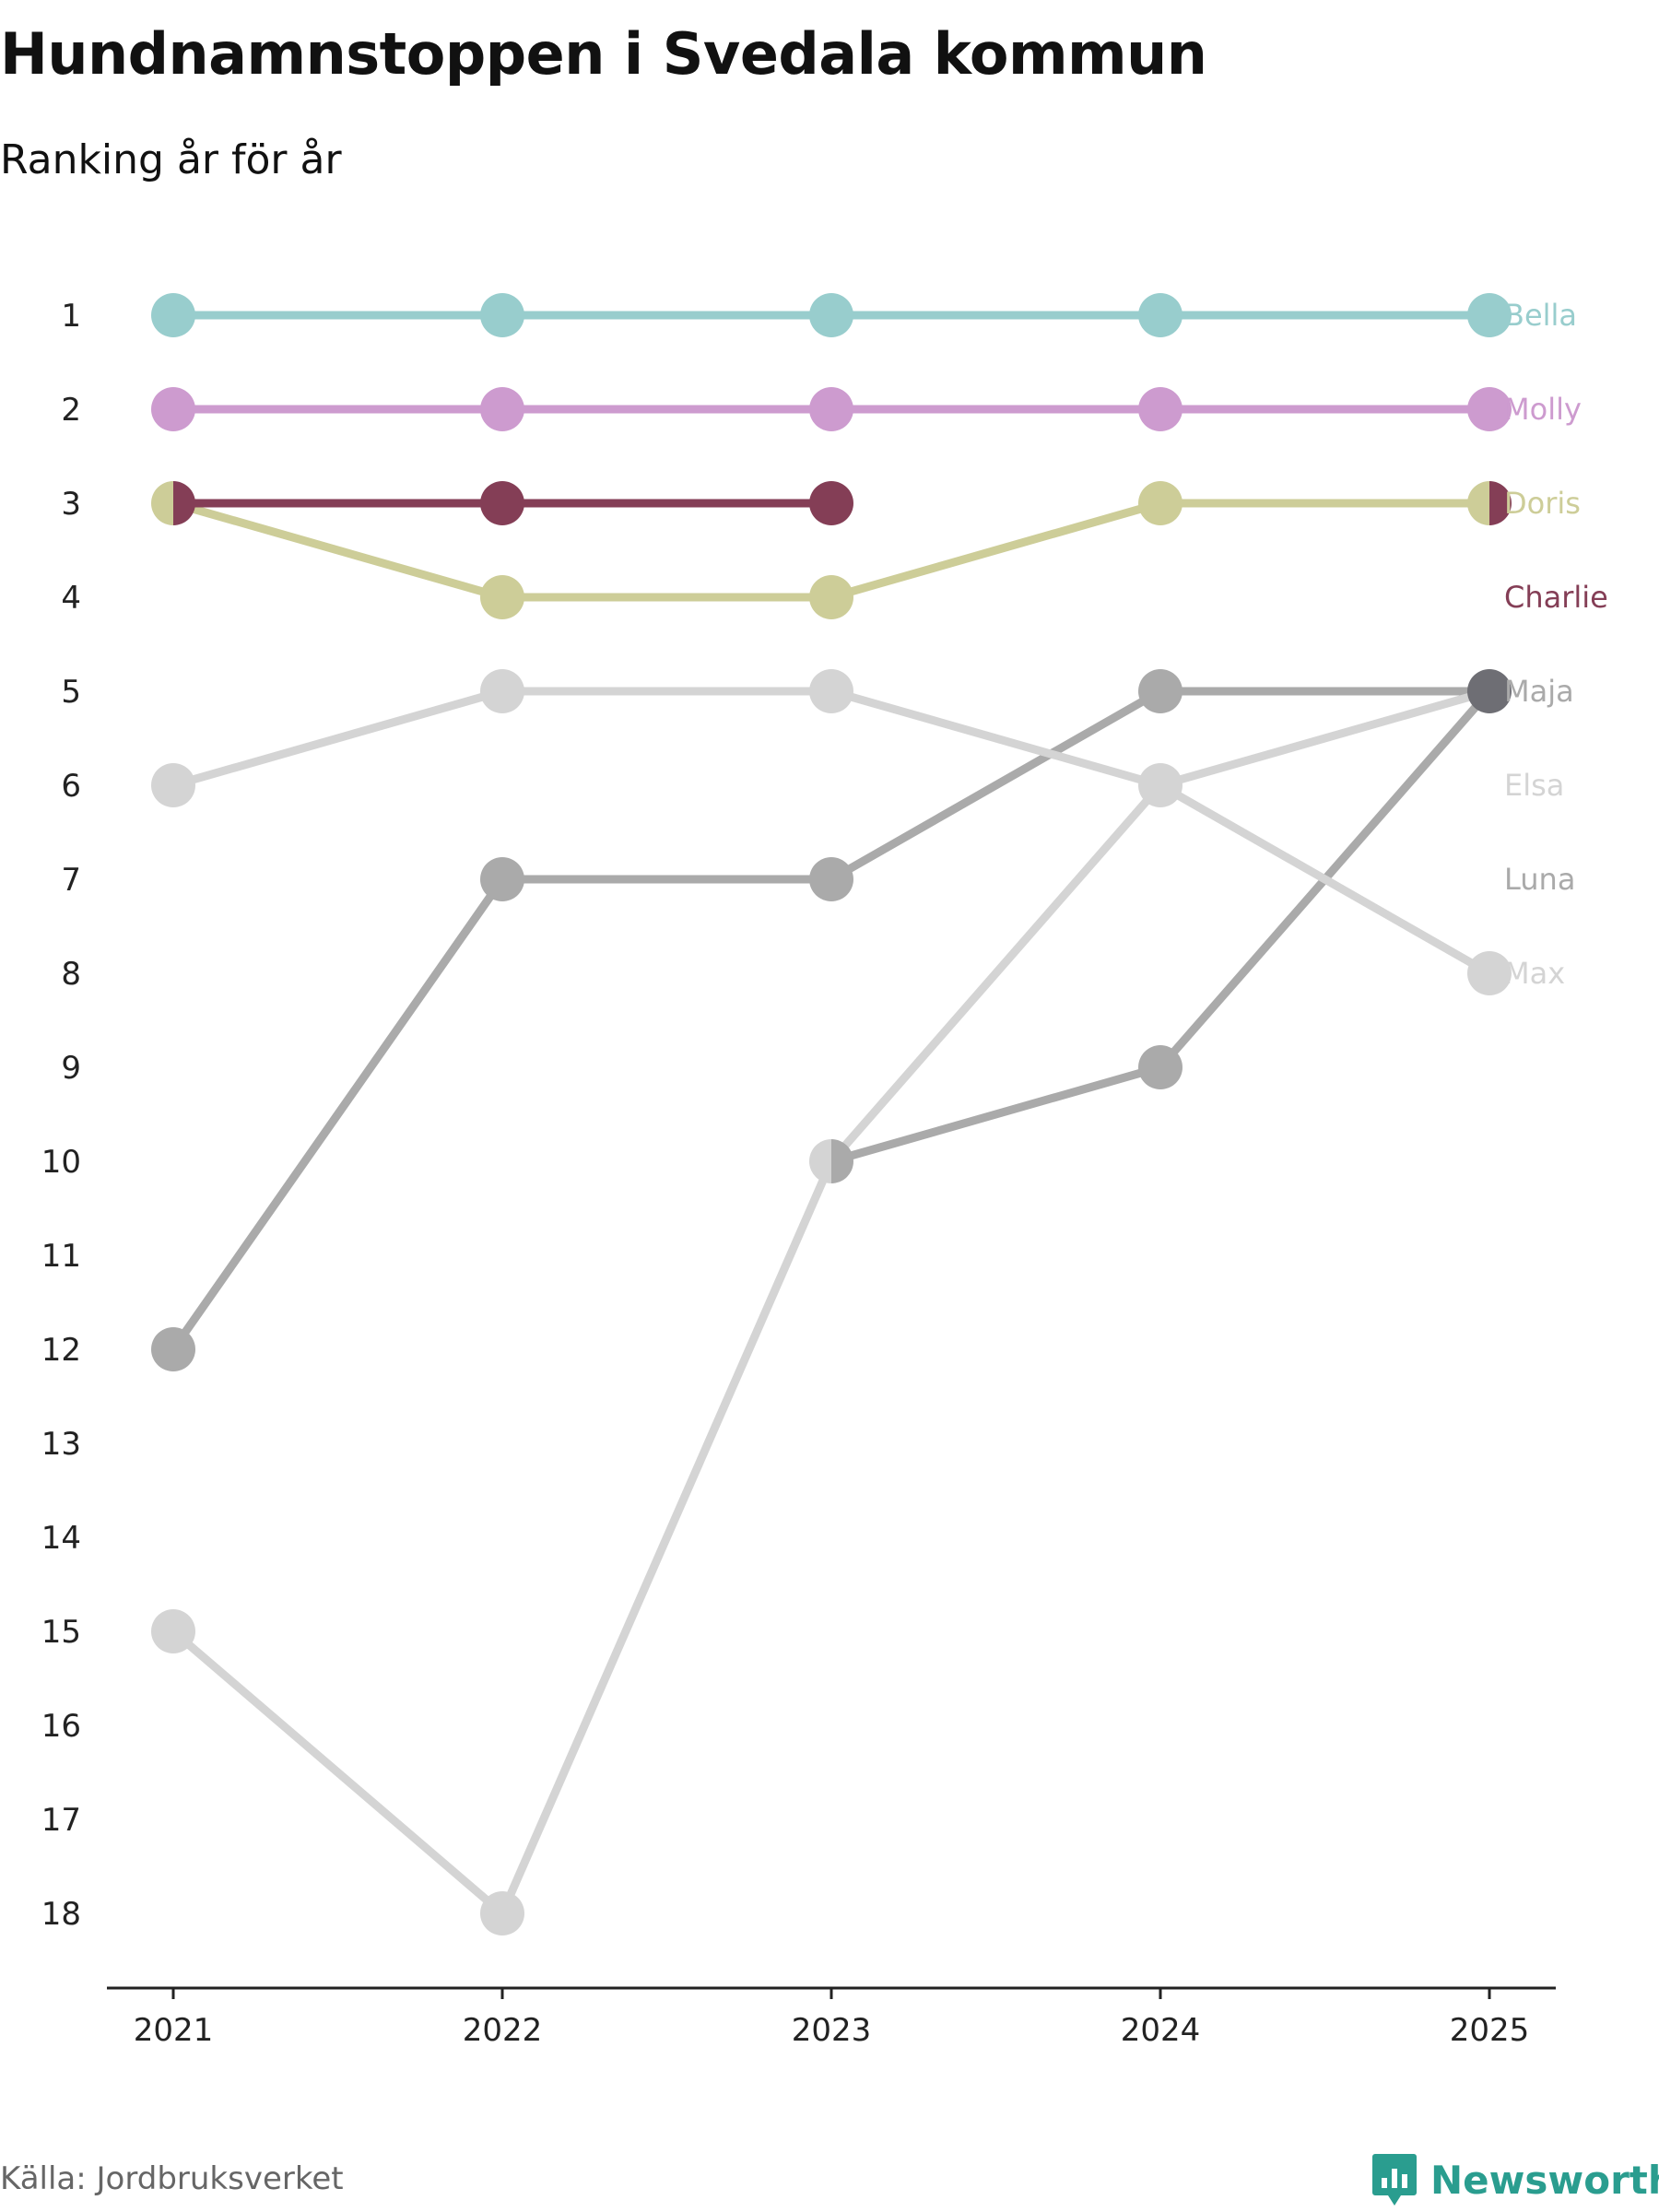 The height and width of the screenshot is (2212, 1659). What do you see at coordinates (1171, 785) in the screenshot?
I see `point-max-2024` at bounding box center [1171, 785].